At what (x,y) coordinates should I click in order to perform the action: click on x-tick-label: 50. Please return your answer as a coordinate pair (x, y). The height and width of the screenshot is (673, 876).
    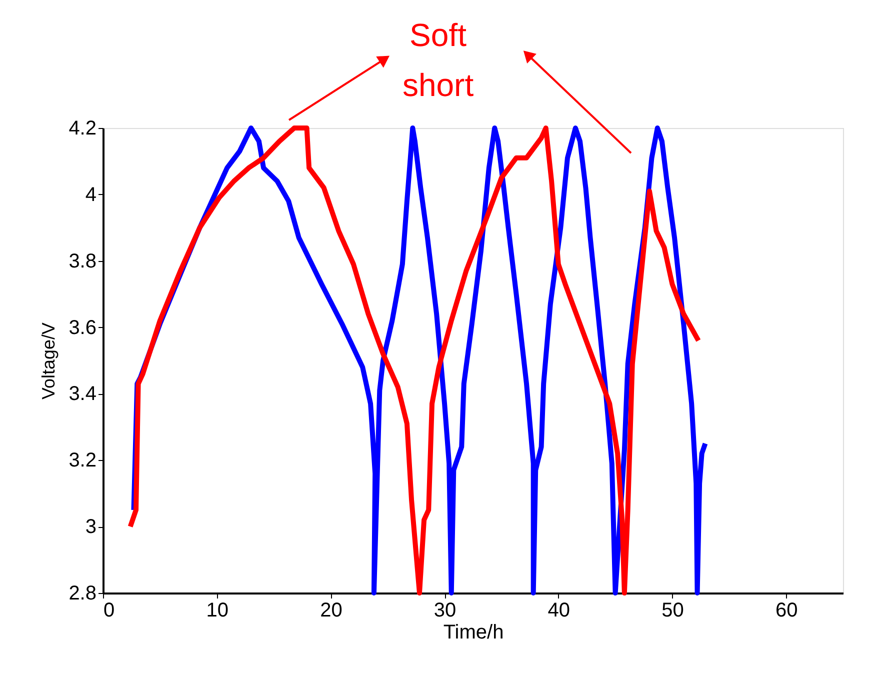
    Looking at the image, I should click on (673, 611).